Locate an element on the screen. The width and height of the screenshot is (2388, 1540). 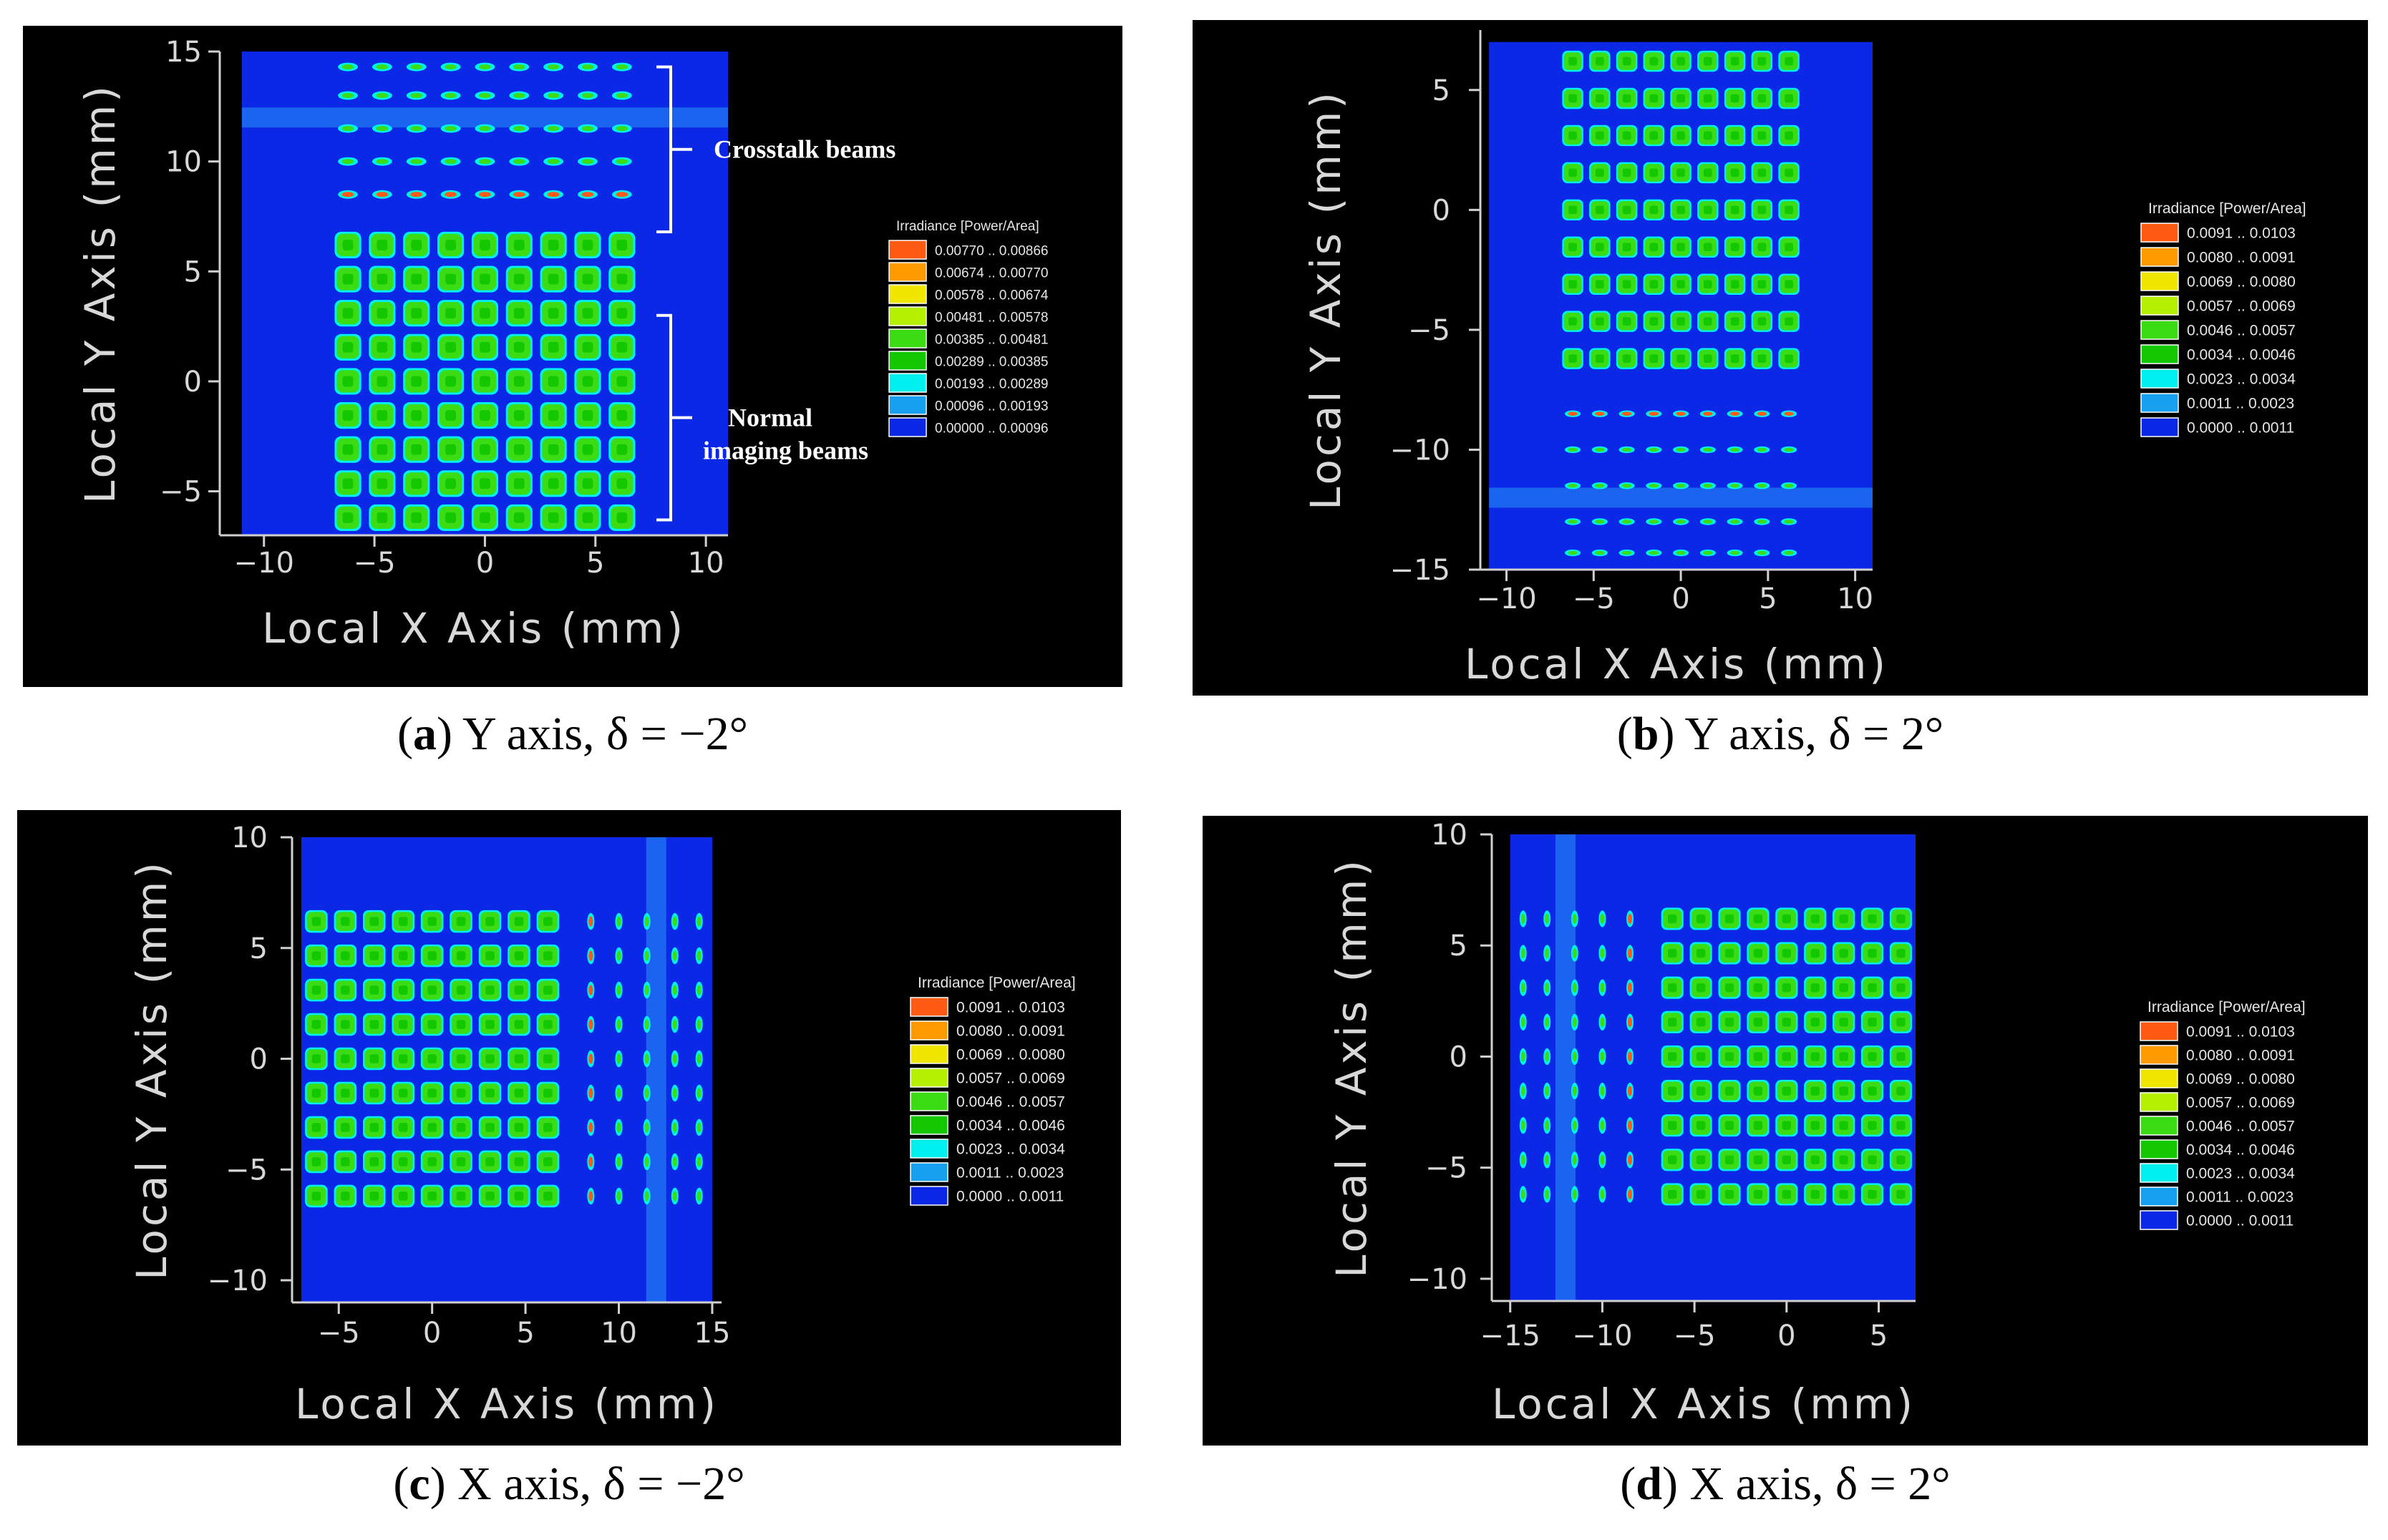
y-tick-label: −15 is located at coordinates (1420, 570).